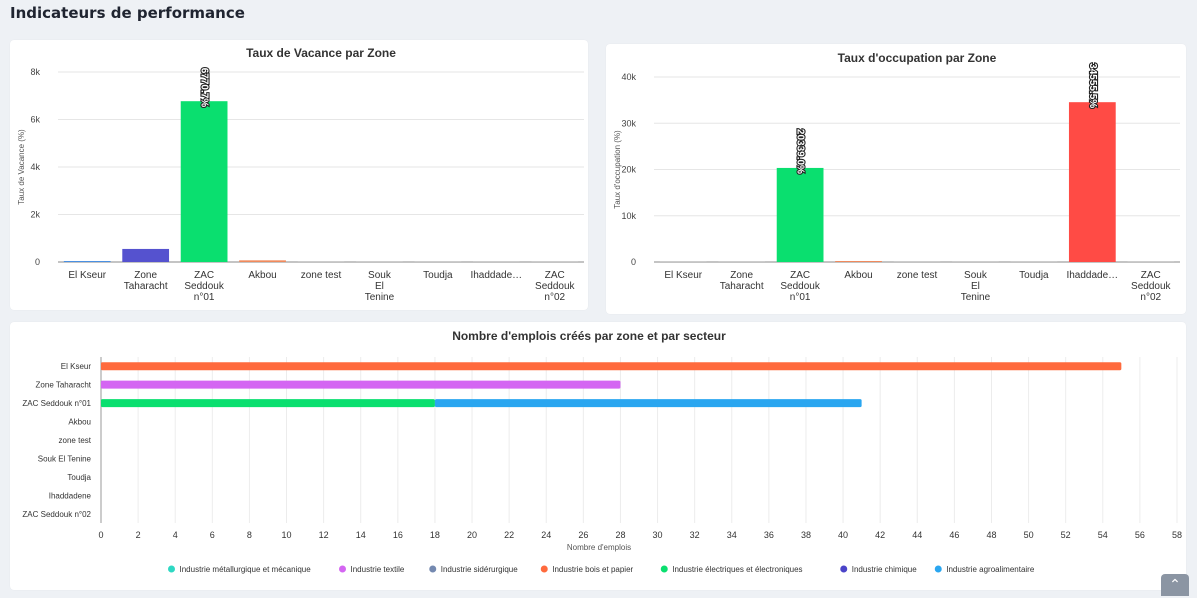 The image size is (1197, 598). What do you see at coordinates (843, 535) in the screenshot?
I see `x-tick-label: 40` at bounding box center [843, 535].